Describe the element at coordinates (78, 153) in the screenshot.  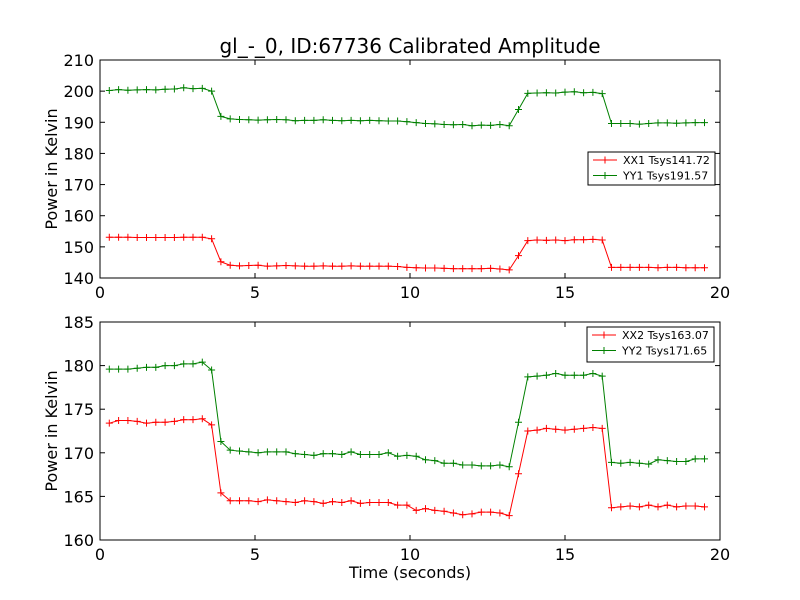
I see `y-tick-label: 180` at that location.